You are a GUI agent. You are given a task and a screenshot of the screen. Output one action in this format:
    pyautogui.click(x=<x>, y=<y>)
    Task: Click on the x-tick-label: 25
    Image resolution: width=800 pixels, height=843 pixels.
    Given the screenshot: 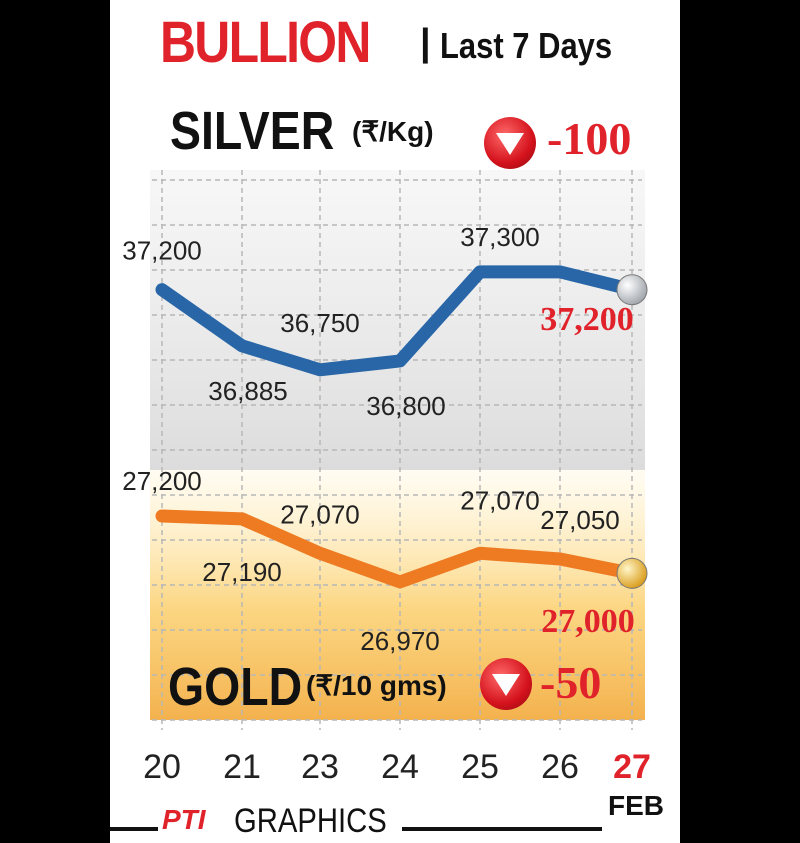 What is the action you would take?
    pyautogui.click(x=480, y=767)
    